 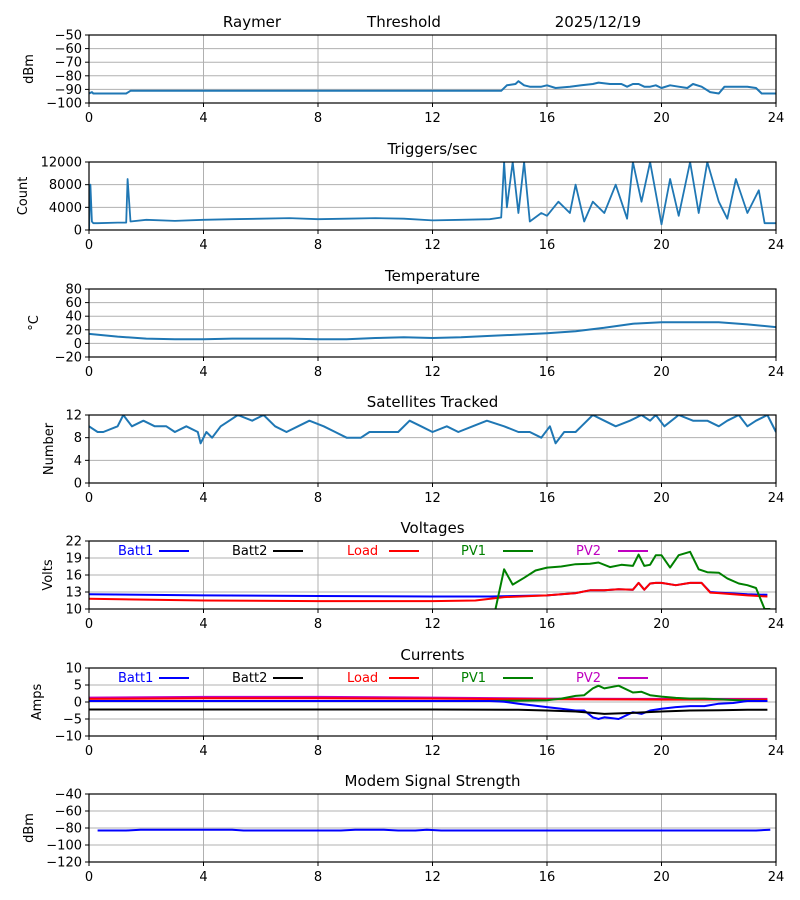 I want to click on chart-title: Triggers/sec, so click(x=432, y=149).